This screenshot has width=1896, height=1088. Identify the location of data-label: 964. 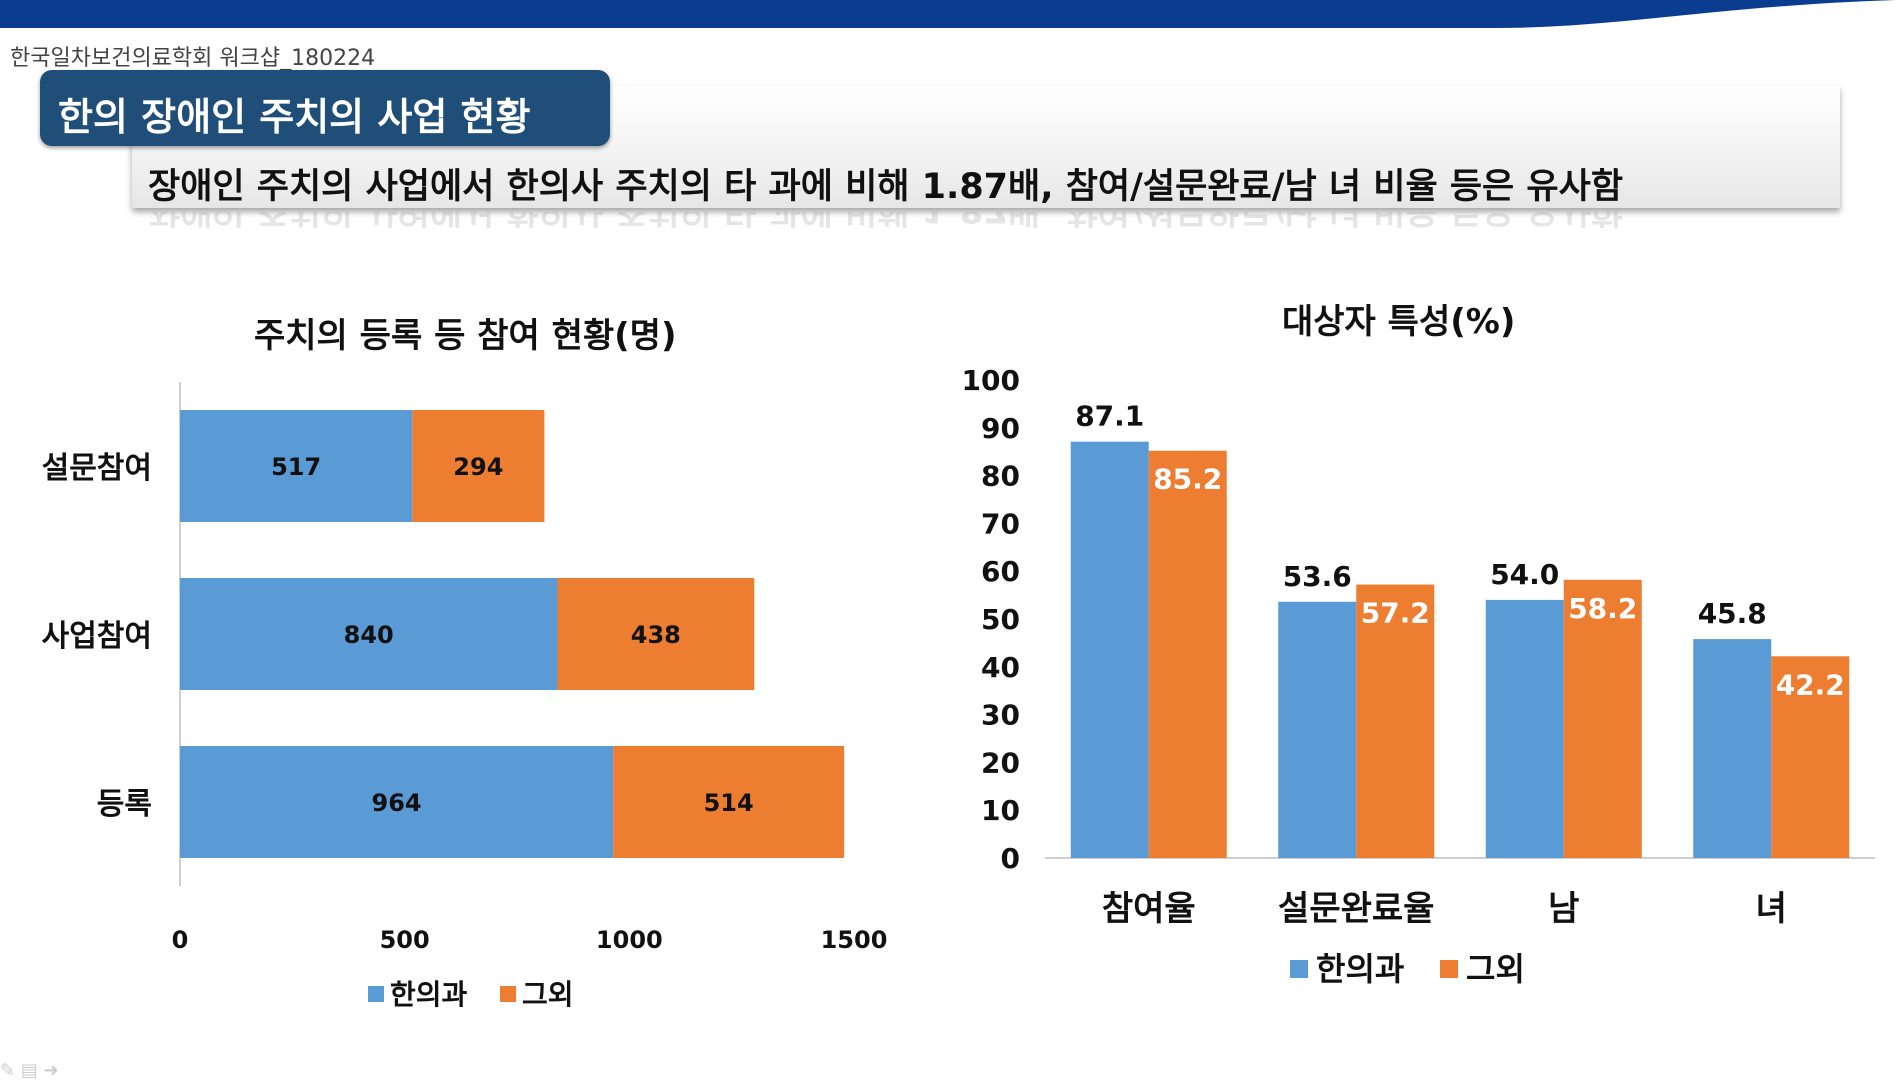
(397, 803).